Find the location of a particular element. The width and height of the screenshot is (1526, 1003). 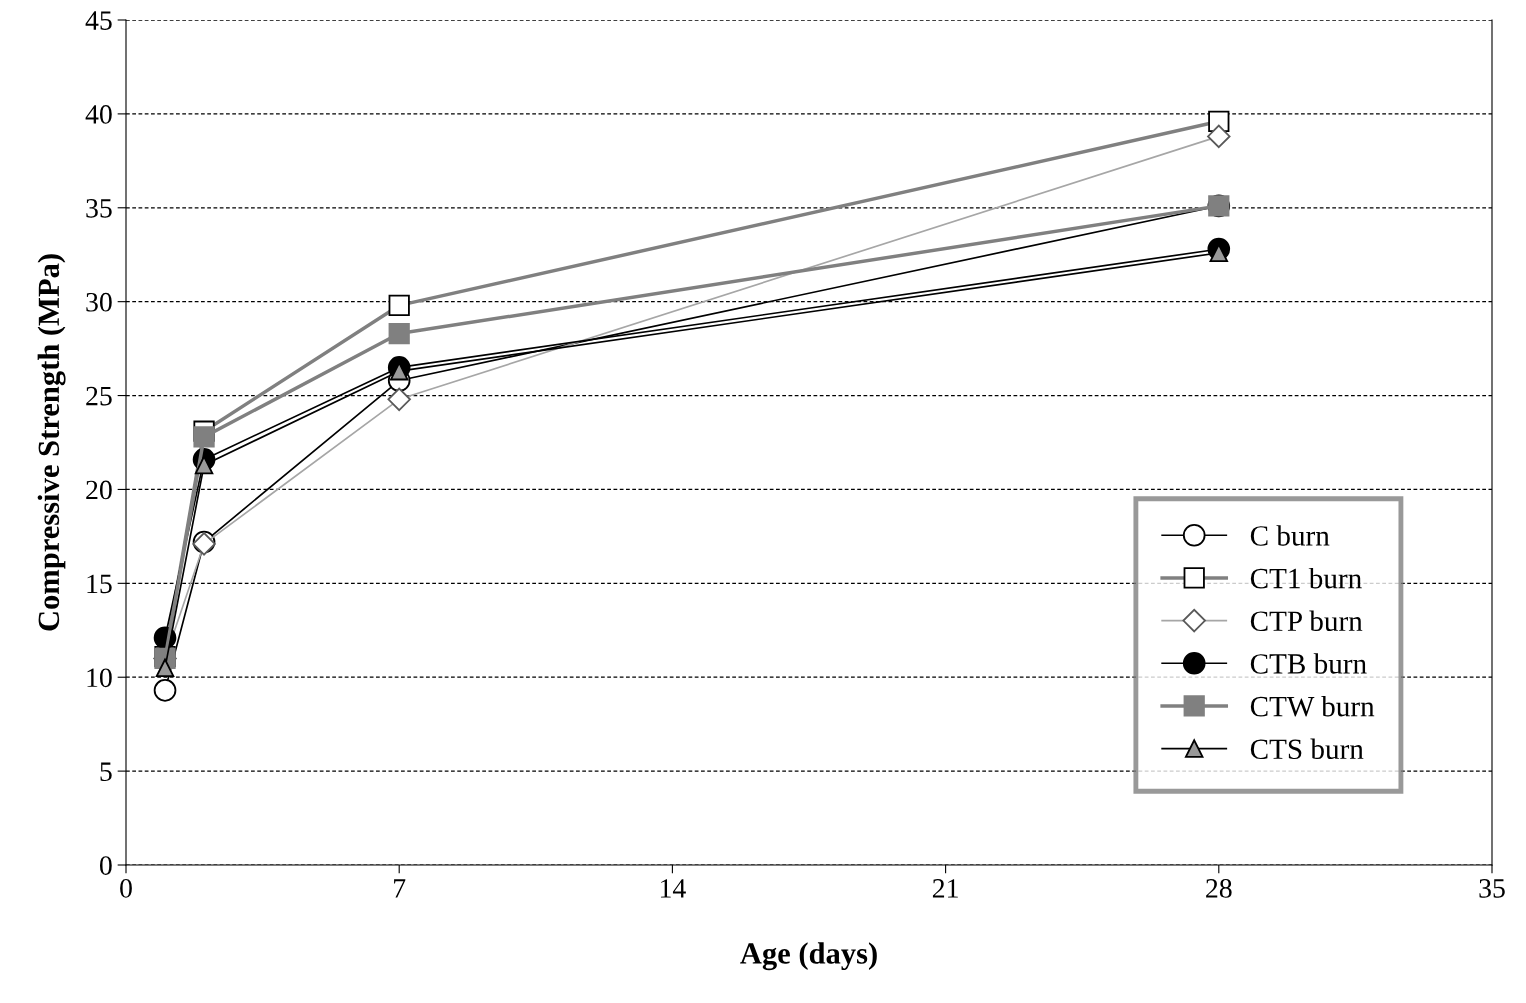

y-tick-label: 35 is located at coordinates (99, 208).